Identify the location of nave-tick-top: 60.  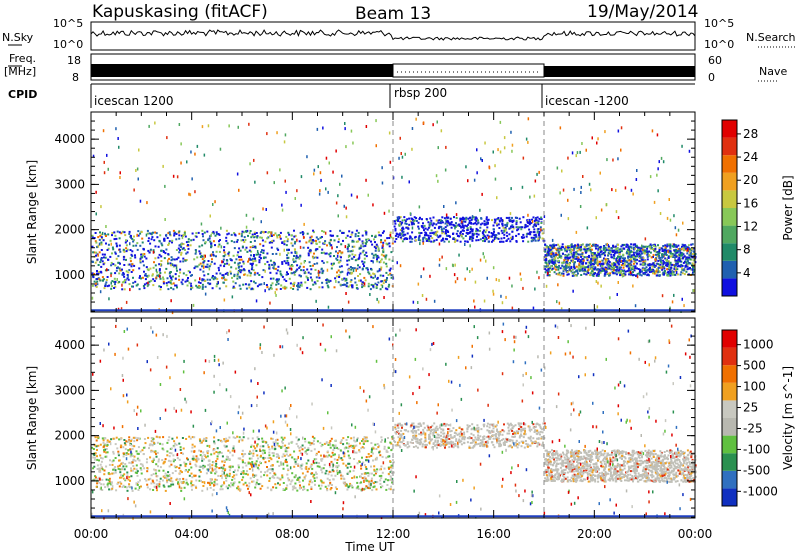
(715, 60).